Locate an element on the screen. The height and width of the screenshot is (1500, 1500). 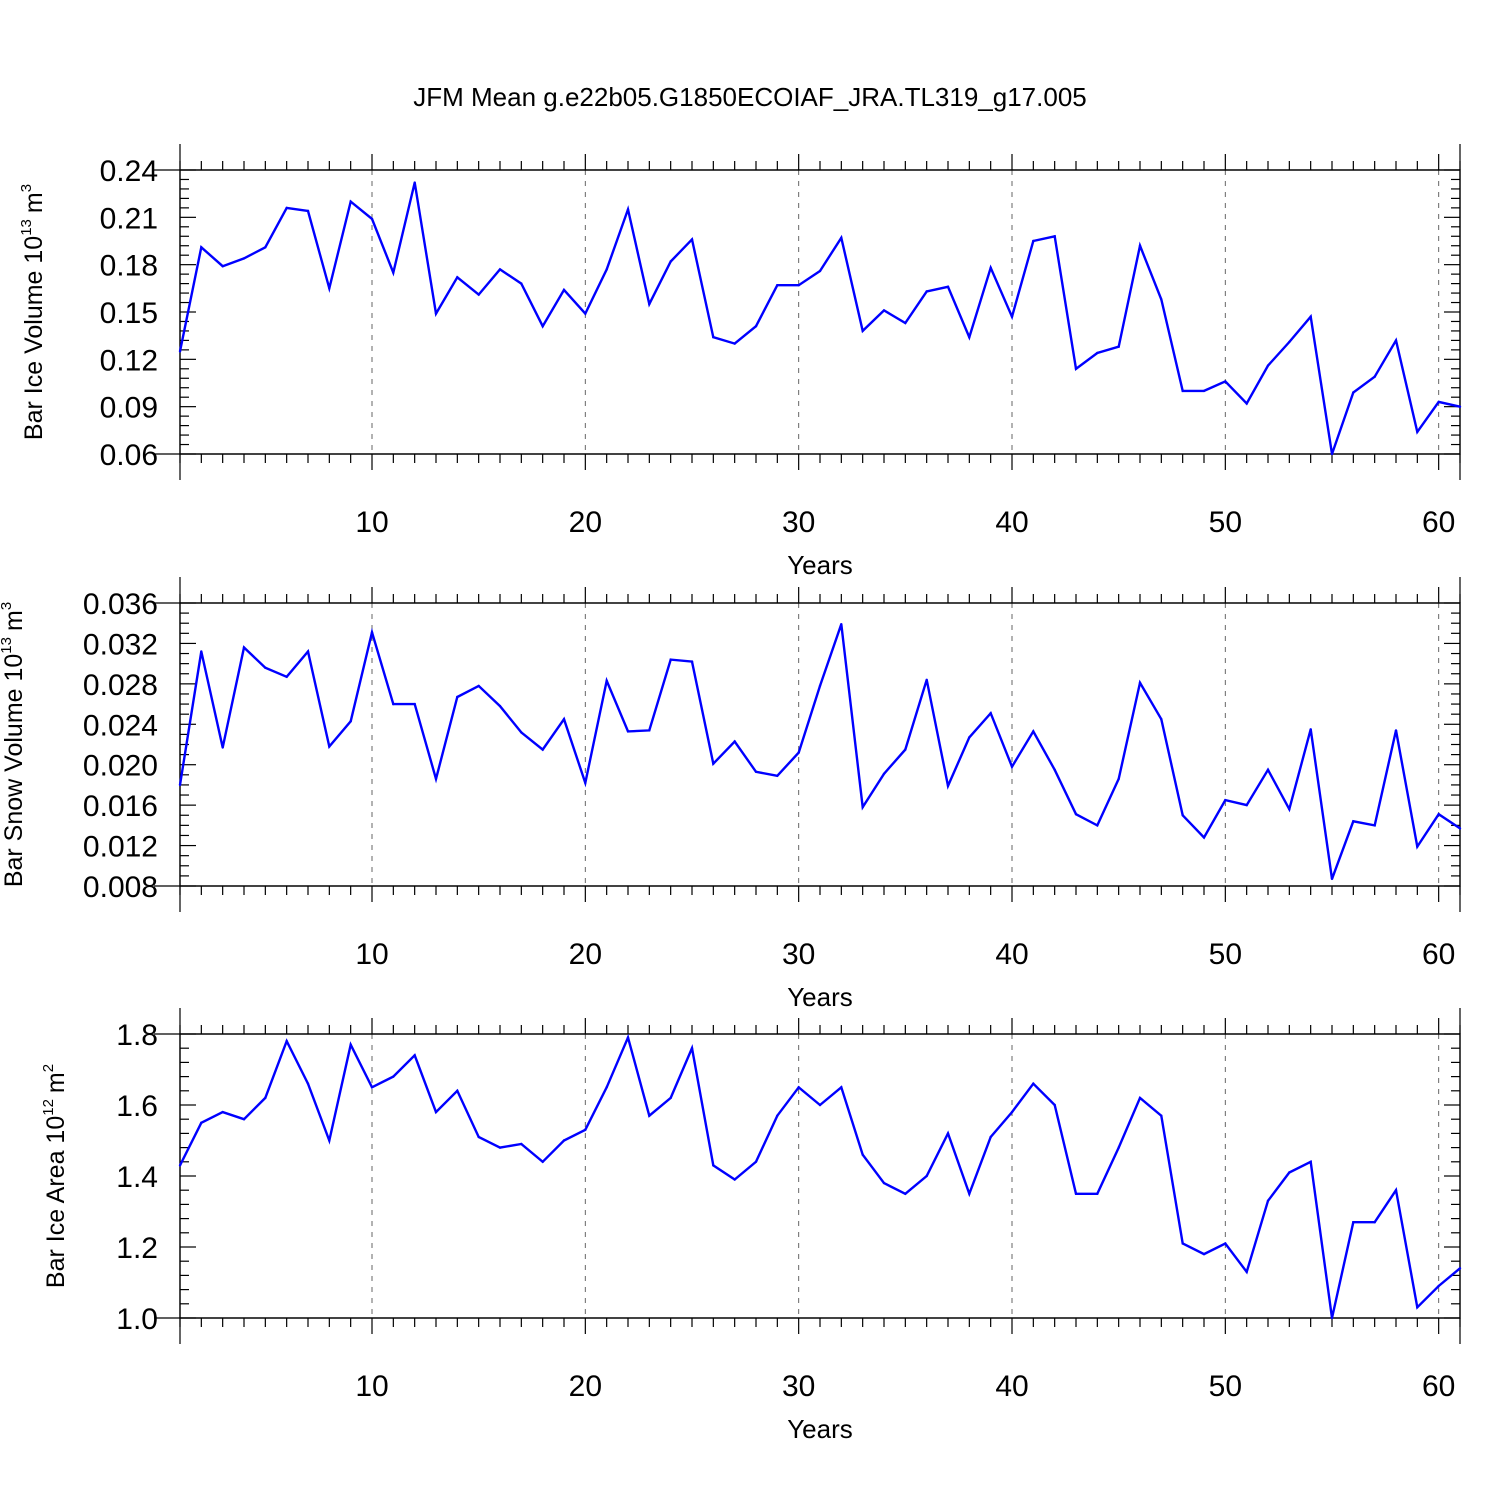
y-axis-label: Bar Ice Area 1012 m2 is located at coordinates (55, 1176).